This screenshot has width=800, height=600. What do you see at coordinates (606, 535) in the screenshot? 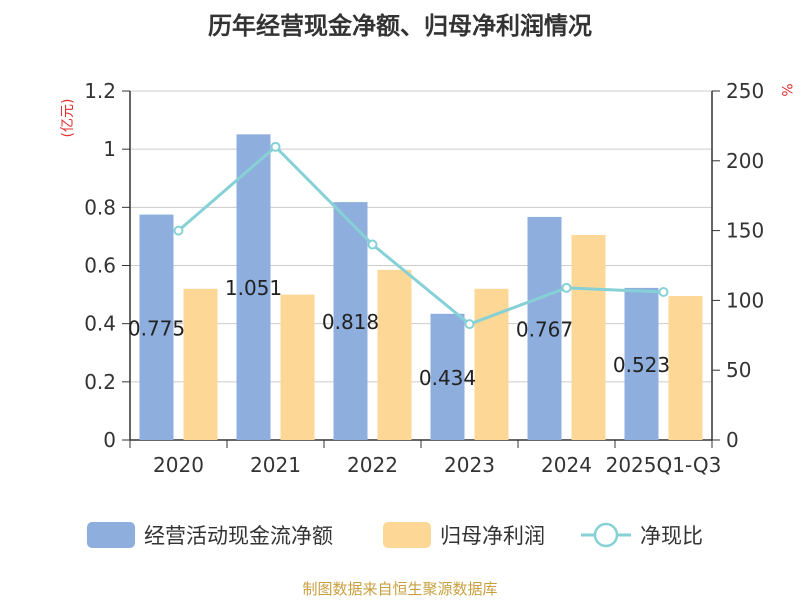
I see `legend-swatch-ratio-marker` at bounding box center [606, 535].